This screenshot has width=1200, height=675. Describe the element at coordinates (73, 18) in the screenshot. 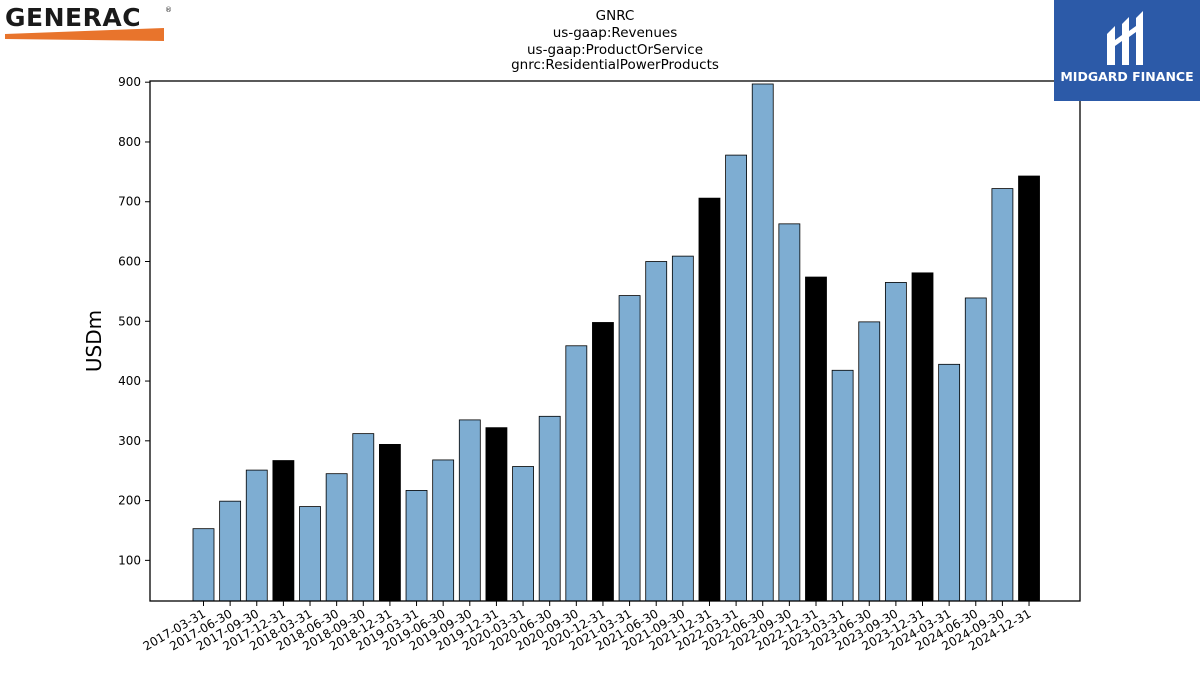

I see `generac-logo-text: GENERAC` at that location.